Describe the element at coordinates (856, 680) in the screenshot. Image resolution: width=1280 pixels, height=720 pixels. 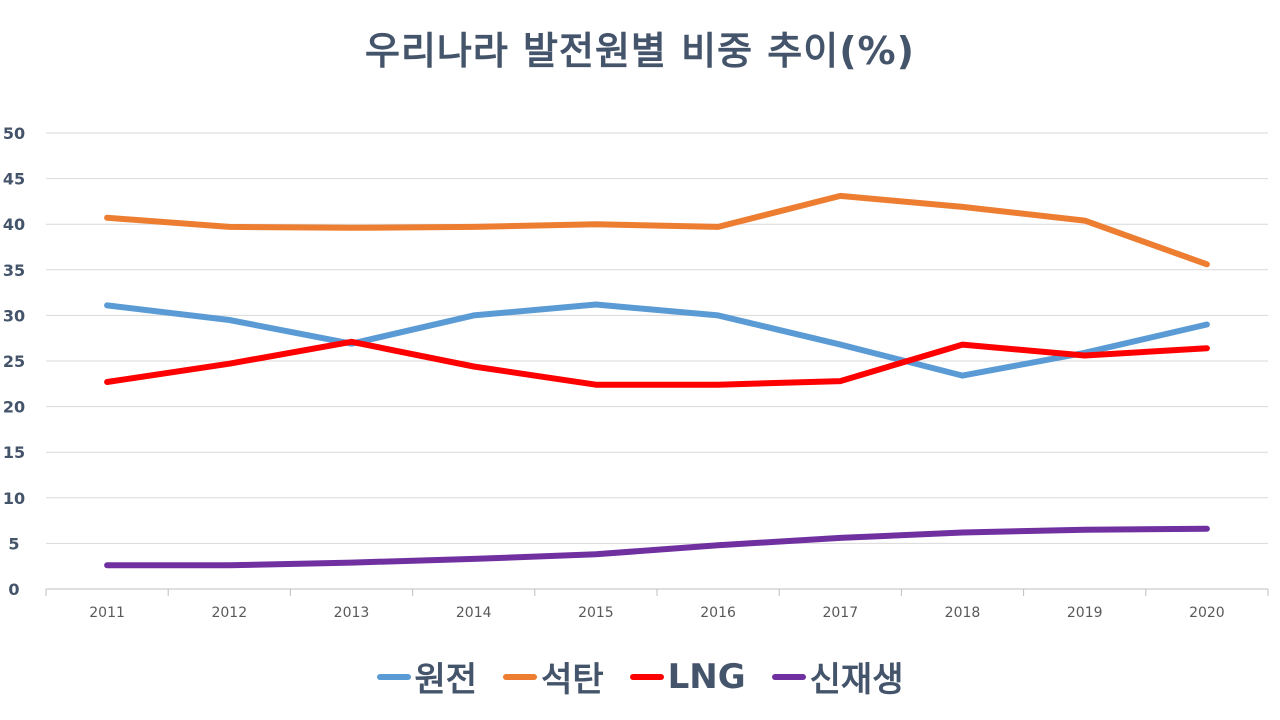
I see `legend-label: 신재생` at that location.